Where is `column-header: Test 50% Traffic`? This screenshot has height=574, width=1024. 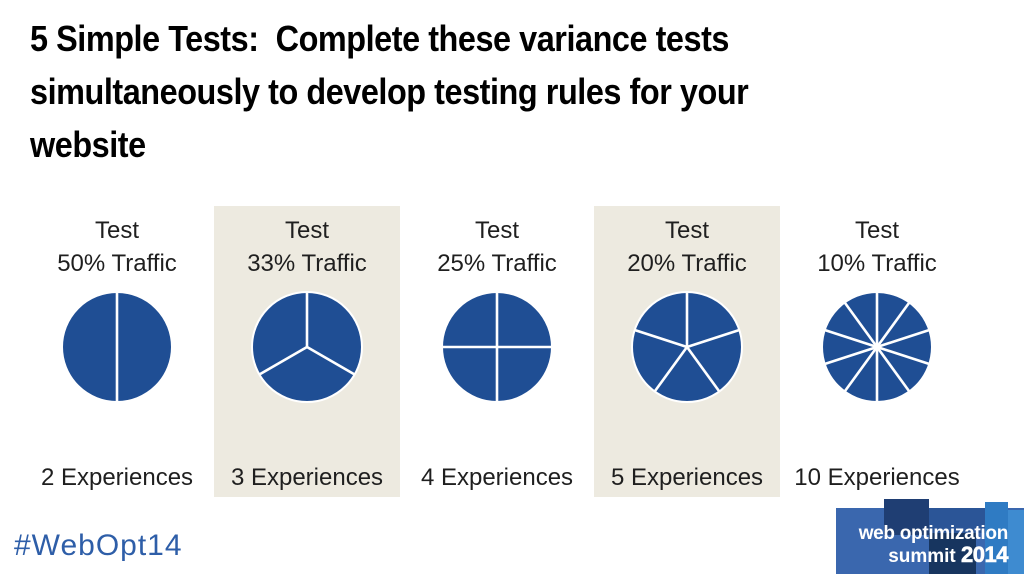 column-header: Test 50% Traffic is located at coordinates (117, 247).